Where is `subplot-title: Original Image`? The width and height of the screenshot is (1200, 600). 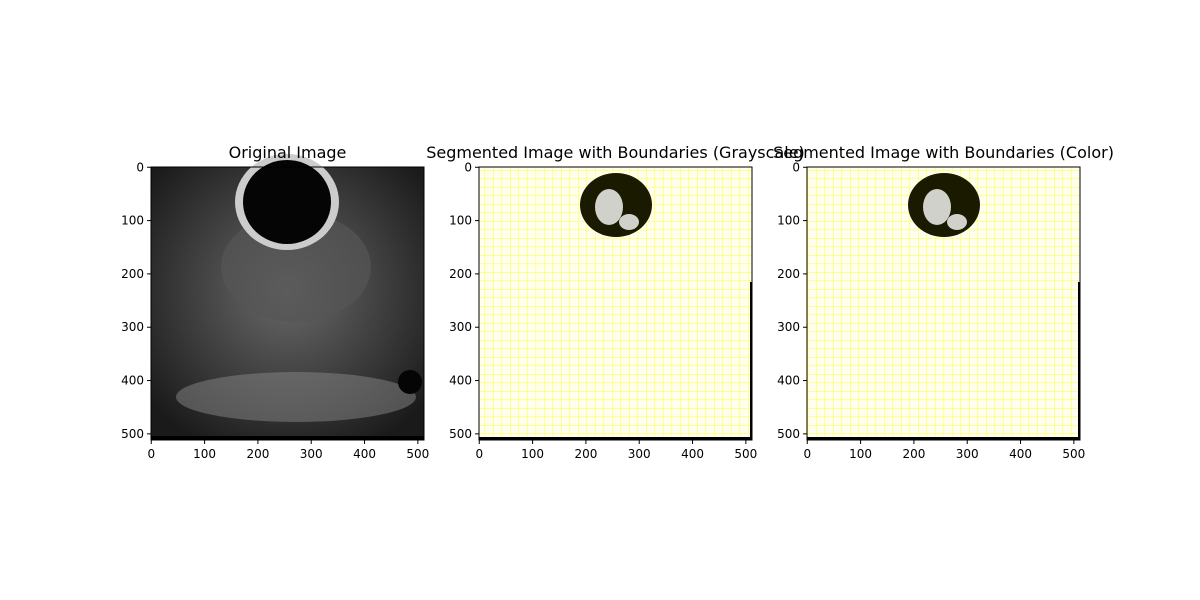 subplot-title: Original Image is located at coordinates (288, 152).